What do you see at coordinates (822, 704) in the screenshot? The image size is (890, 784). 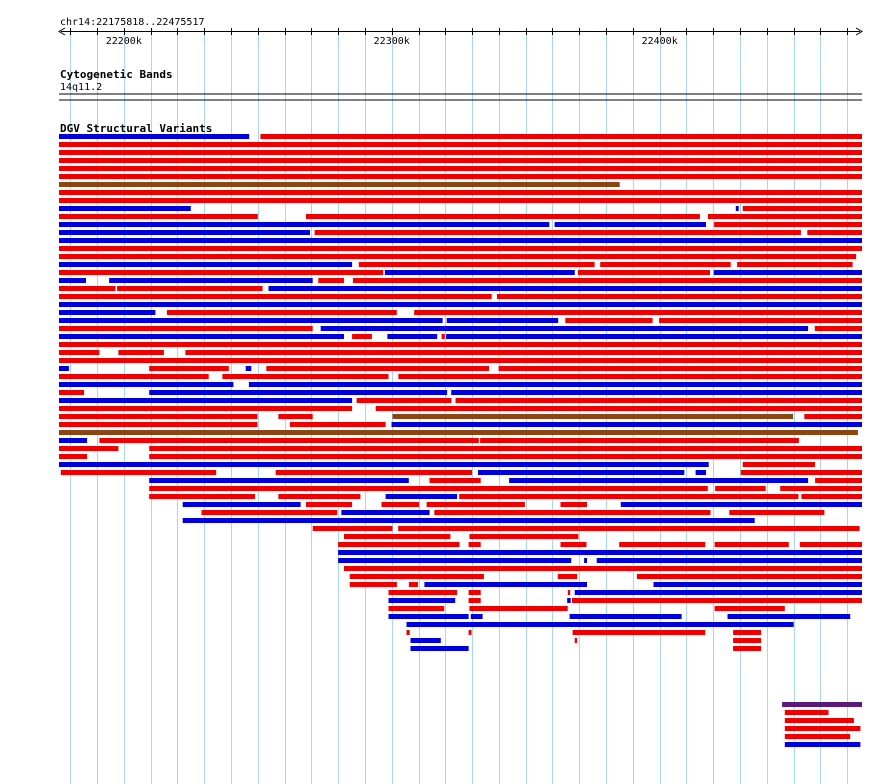 I see `variant-bar-complex` at bounding box center [822, 704].